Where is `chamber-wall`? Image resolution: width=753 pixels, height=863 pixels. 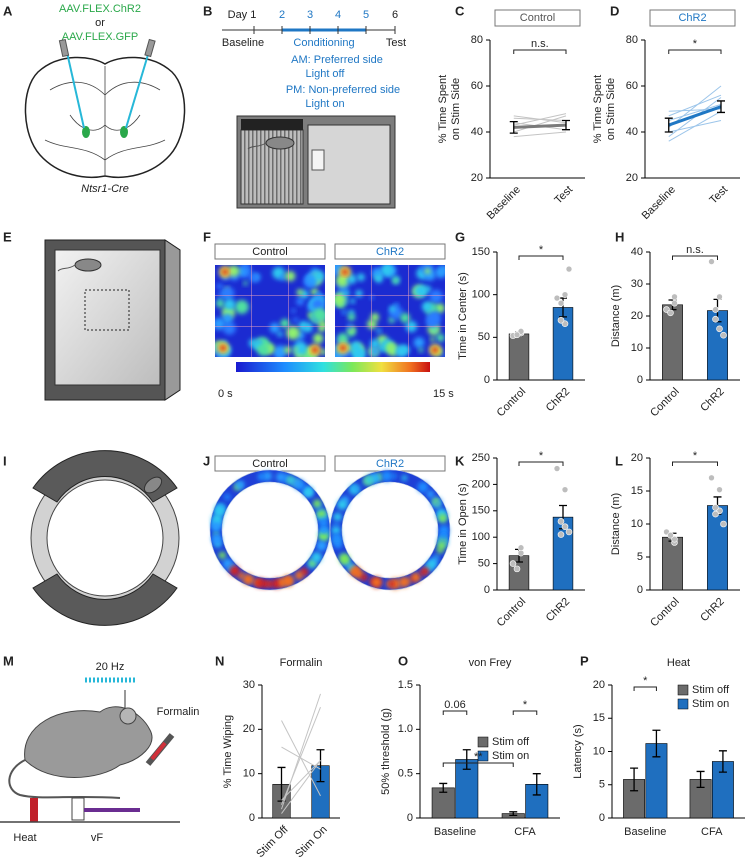
chamber-wall is located at coordinates (272, 124).